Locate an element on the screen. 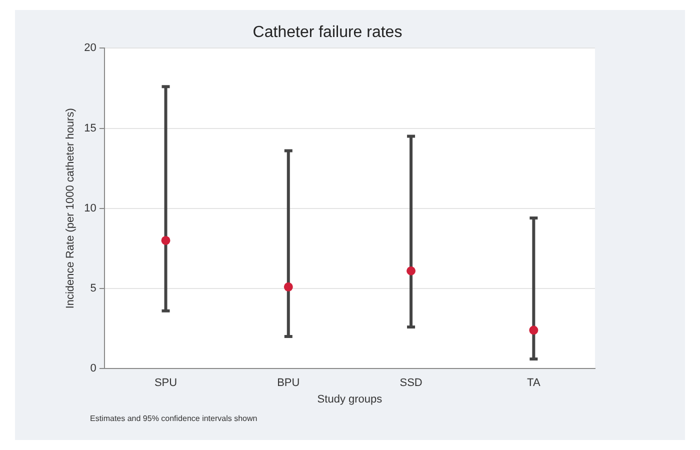 This screenshot has width=700, height=450. y-axis-title: Incidence Rate (per 1000 catheter hours) is located at coordinates (70, 208).